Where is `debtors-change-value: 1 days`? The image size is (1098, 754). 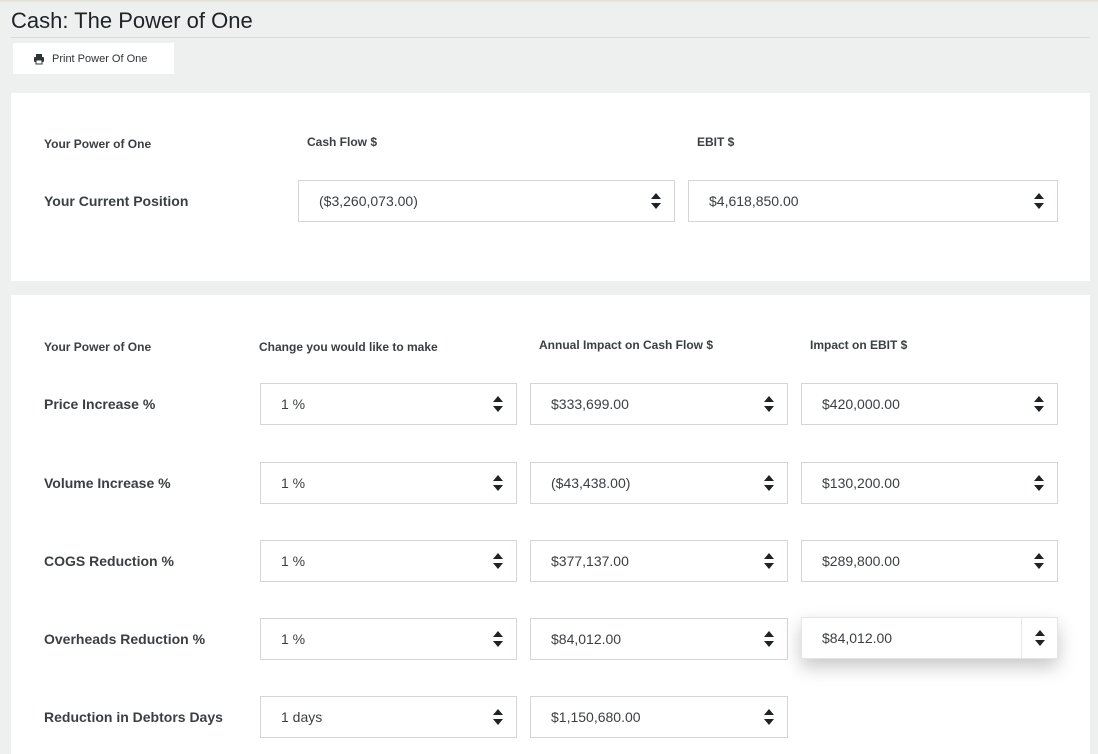
debtors-change-value: 1 days is located at coordinates (302, 717).